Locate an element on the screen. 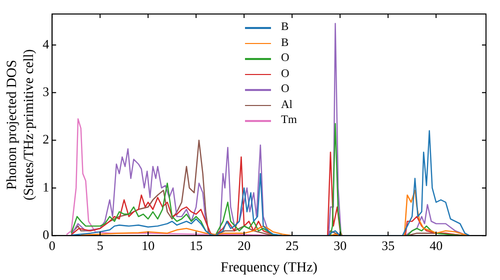  x-tick-label: 10 is located at coordinates (148, 245).